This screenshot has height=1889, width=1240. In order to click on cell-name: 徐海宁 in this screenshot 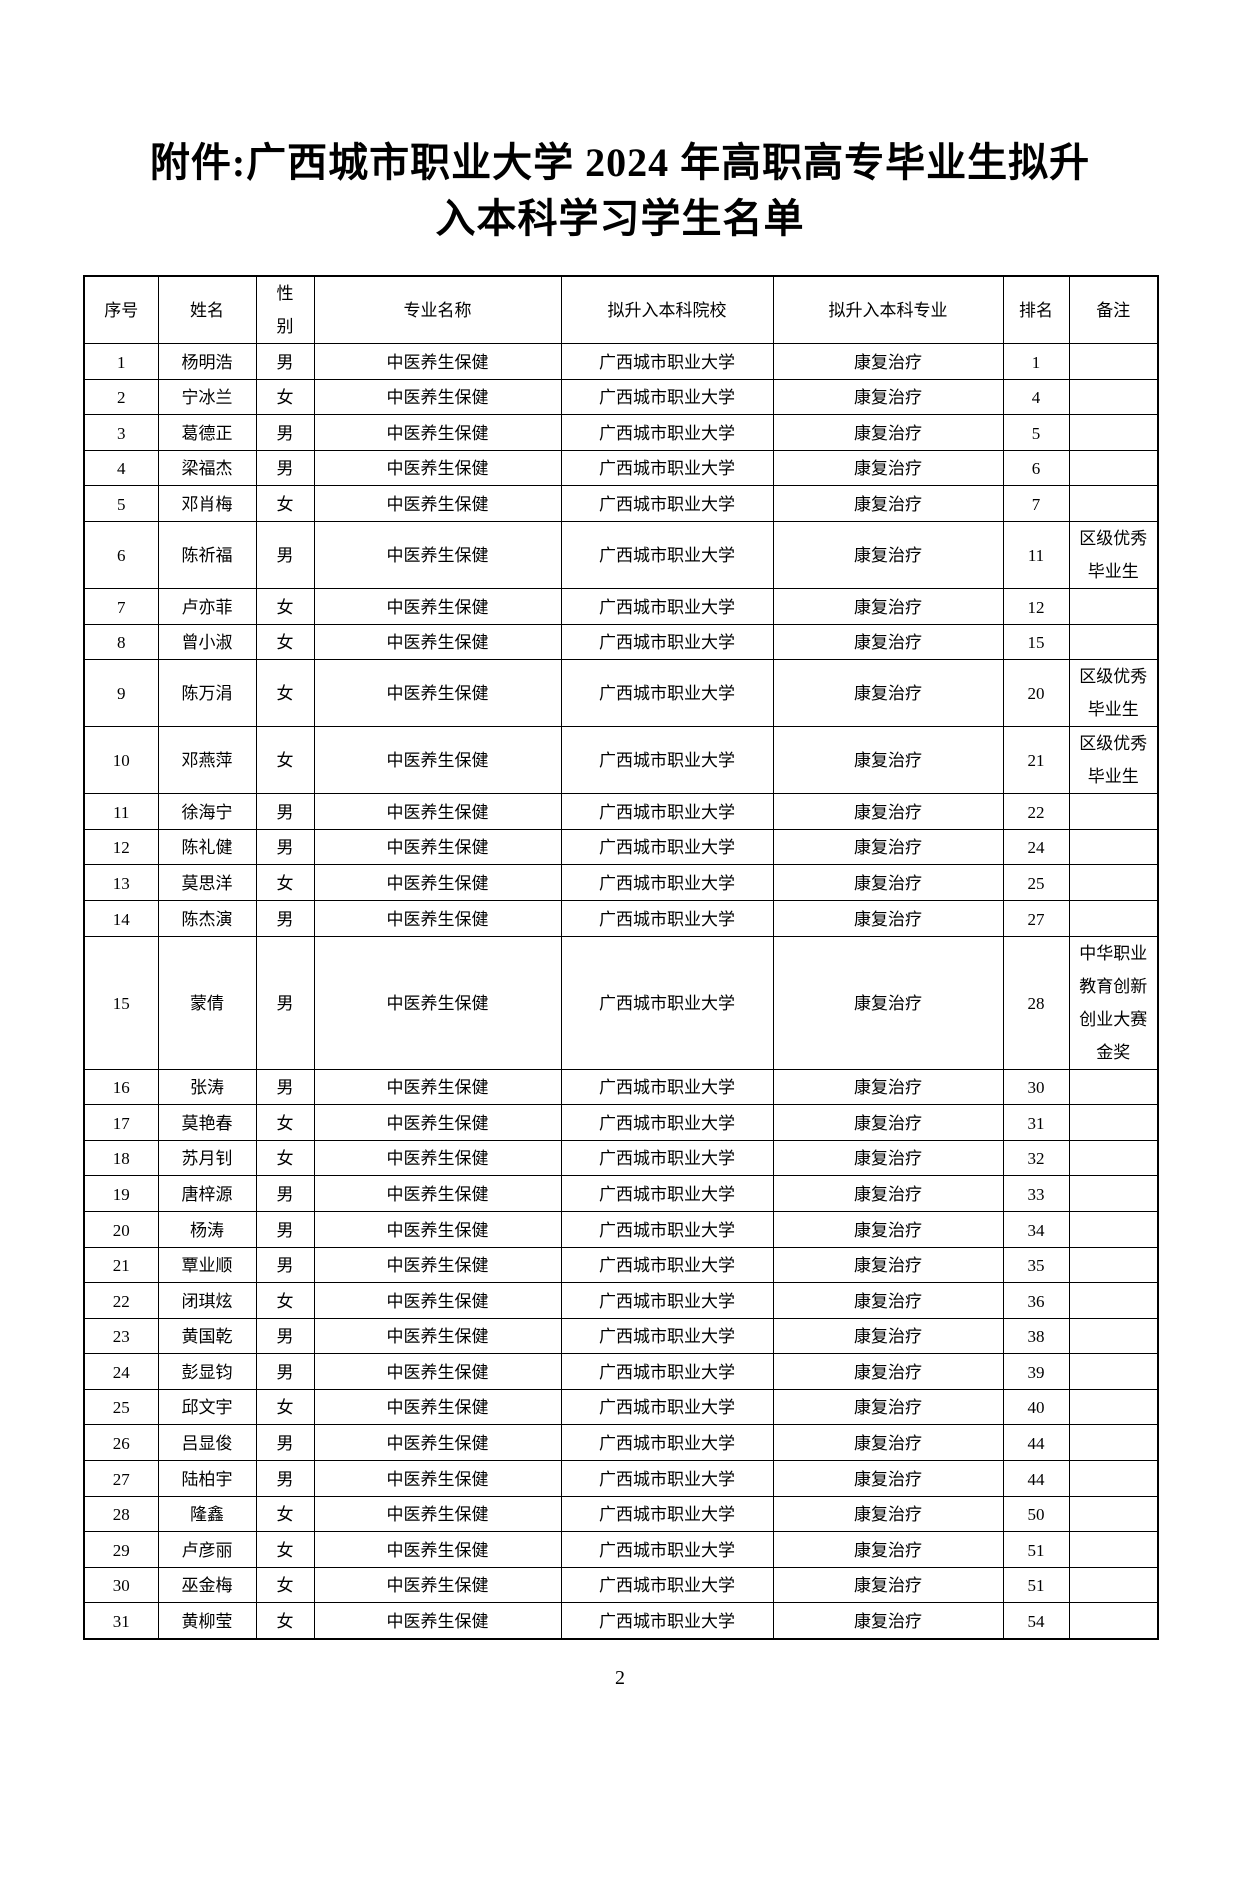, I will do `click(207, 811)`.